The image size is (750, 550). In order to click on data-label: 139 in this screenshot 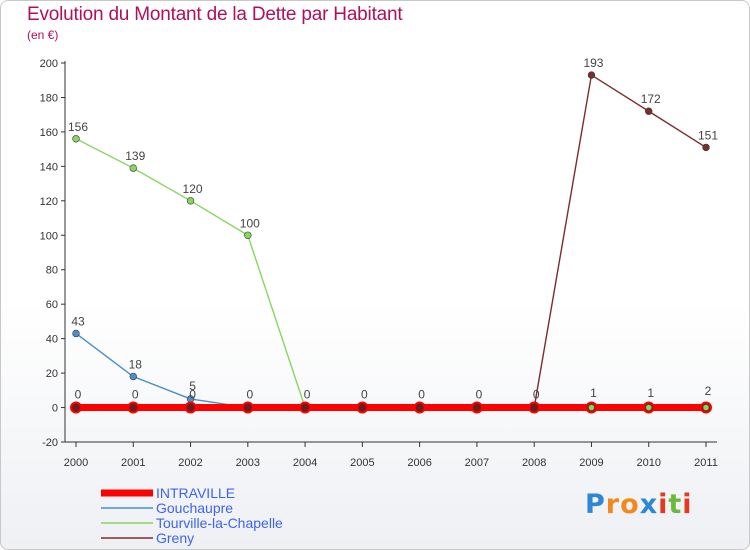, I will do `click(135, 156)`.